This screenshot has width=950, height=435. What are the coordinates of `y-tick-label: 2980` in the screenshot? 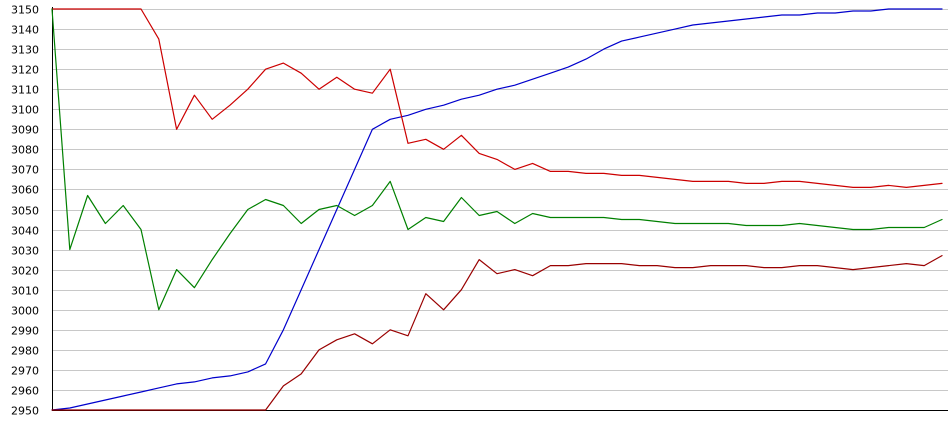 It's located at (25, 351).